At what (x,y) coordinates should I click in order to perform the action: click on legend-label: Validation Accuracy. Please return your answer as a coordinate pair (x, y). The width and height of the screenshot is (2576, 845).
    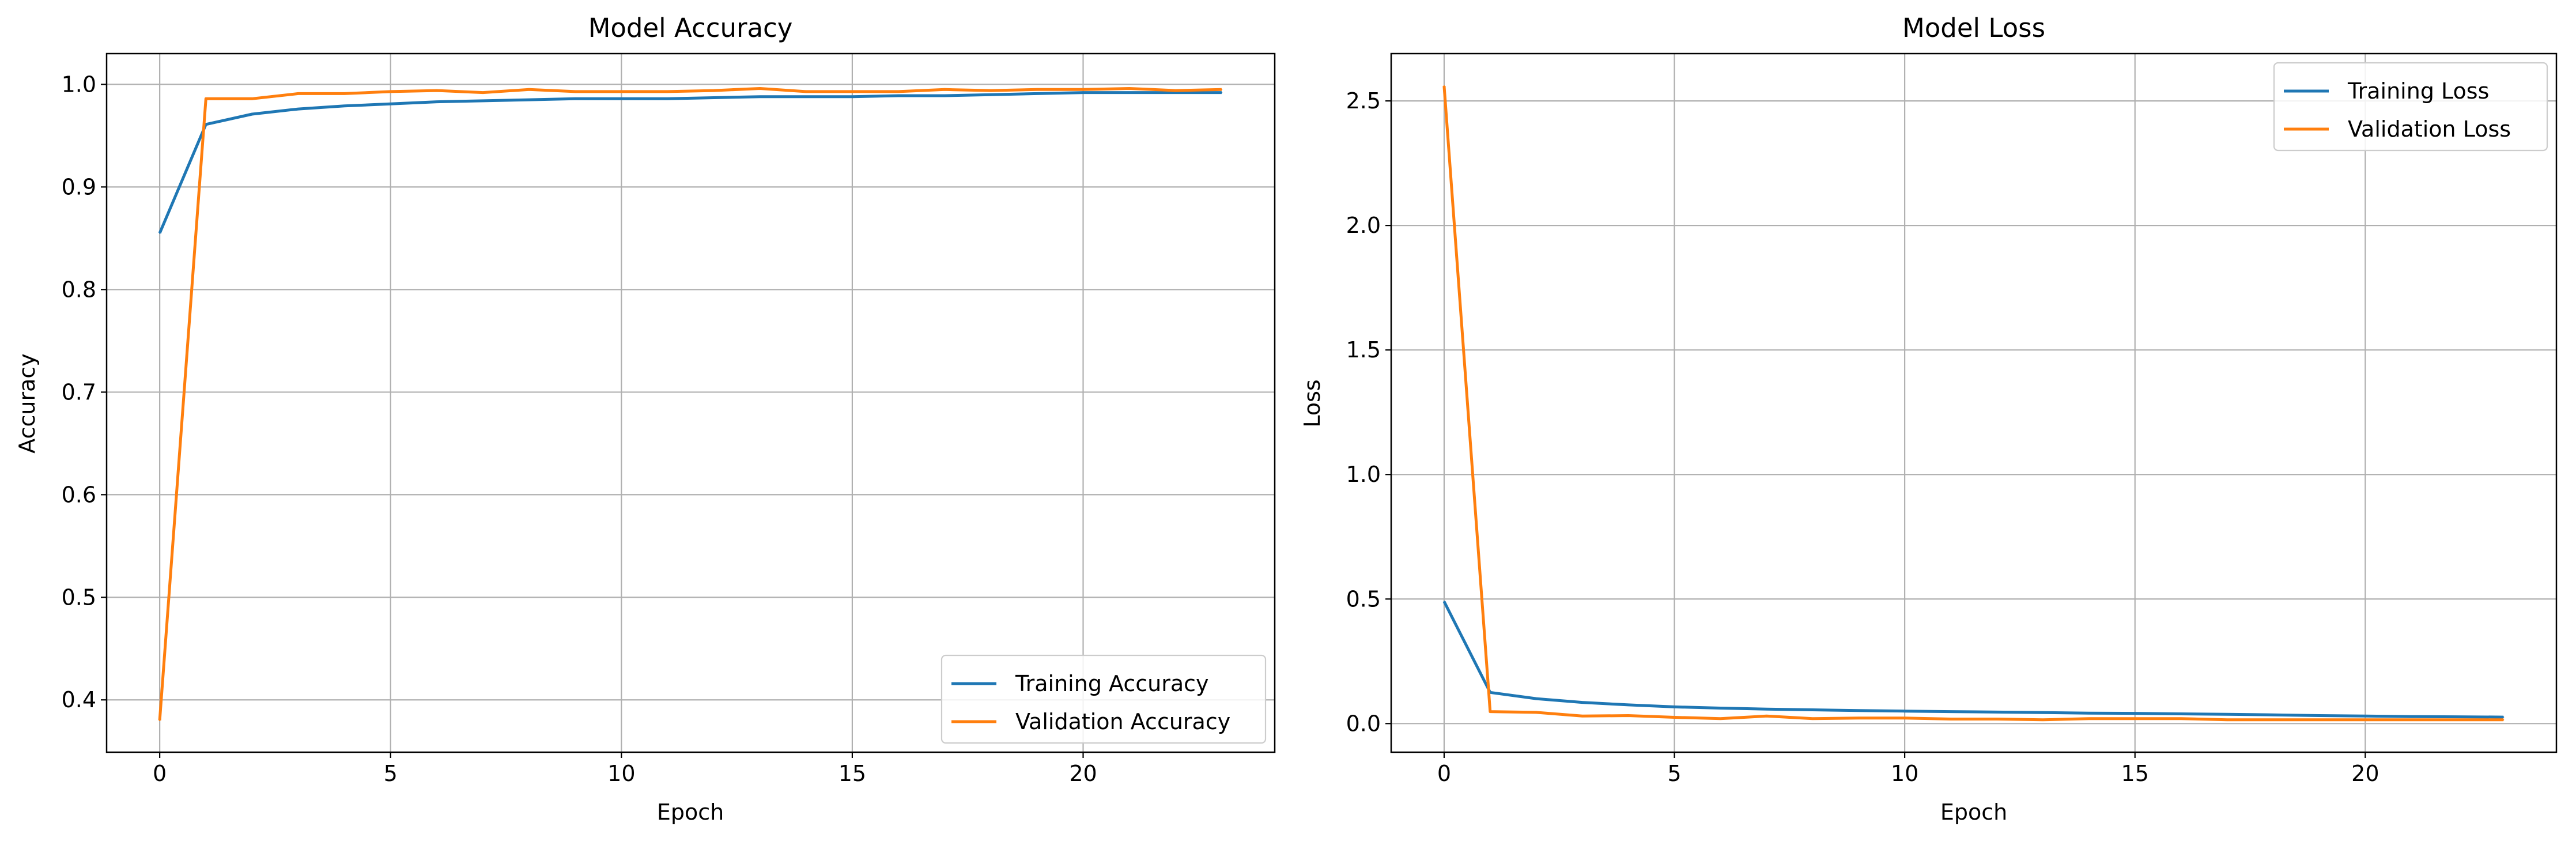
    Looking at the image, I should click on (1122, 721).